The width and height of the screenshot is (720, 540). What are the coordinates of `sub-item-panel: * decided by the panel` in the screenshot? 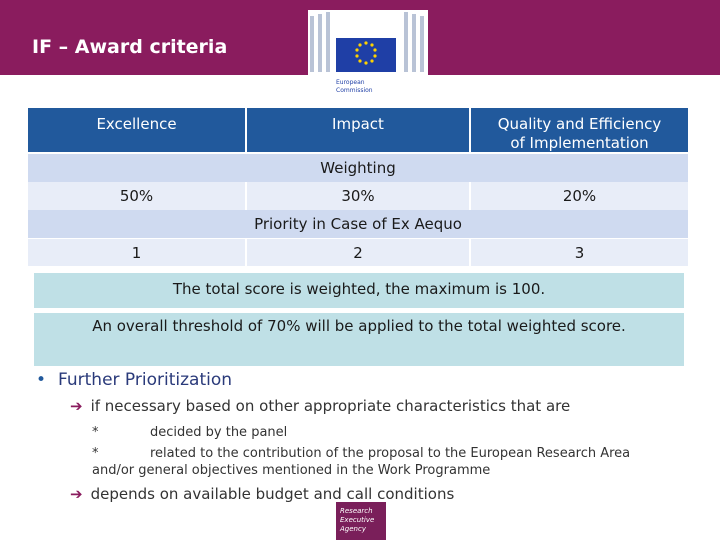 It's located at (190, 432).